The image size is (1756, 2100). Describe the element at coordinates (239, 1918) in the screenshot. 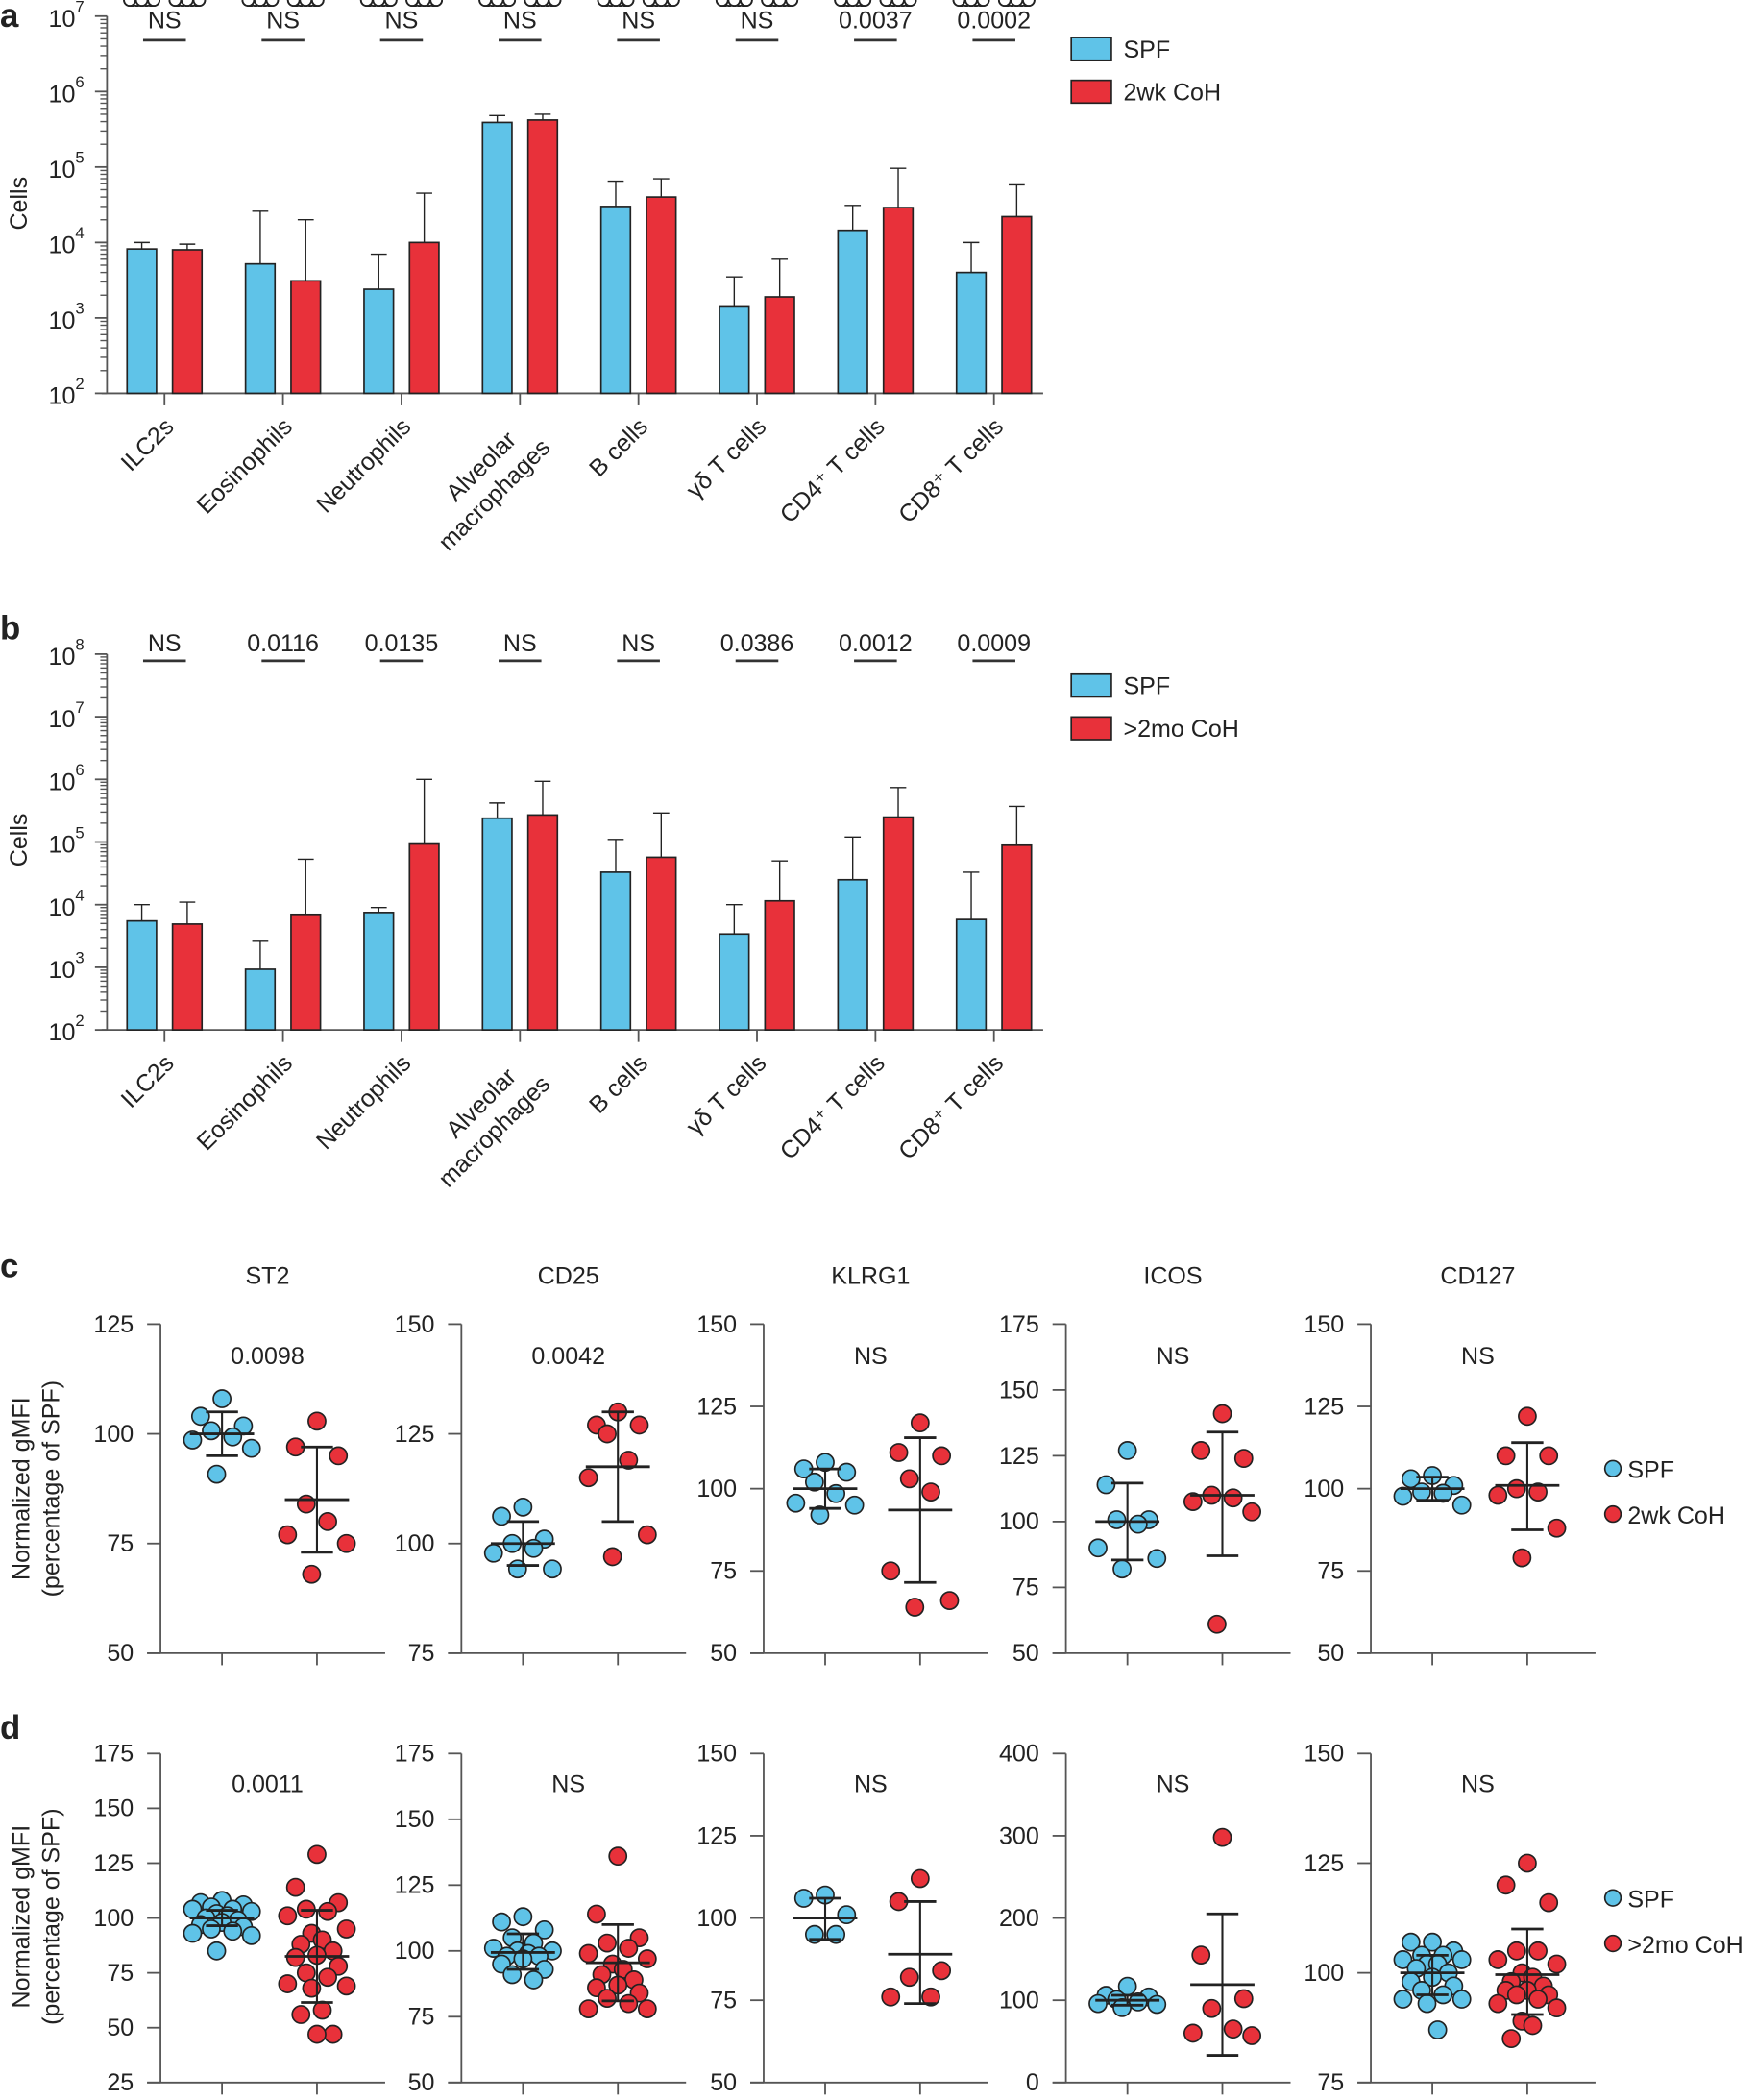

I see `subplot: 0.0011 25 50 75 100 125 150 175` at that location.